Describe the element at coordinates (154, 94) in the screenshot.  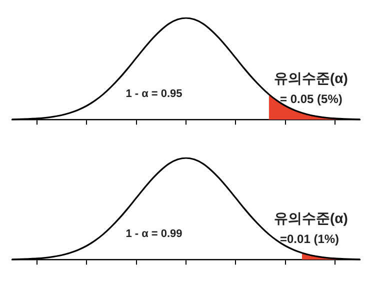
I see `annotation: 1 - α = 0.95` at that location.